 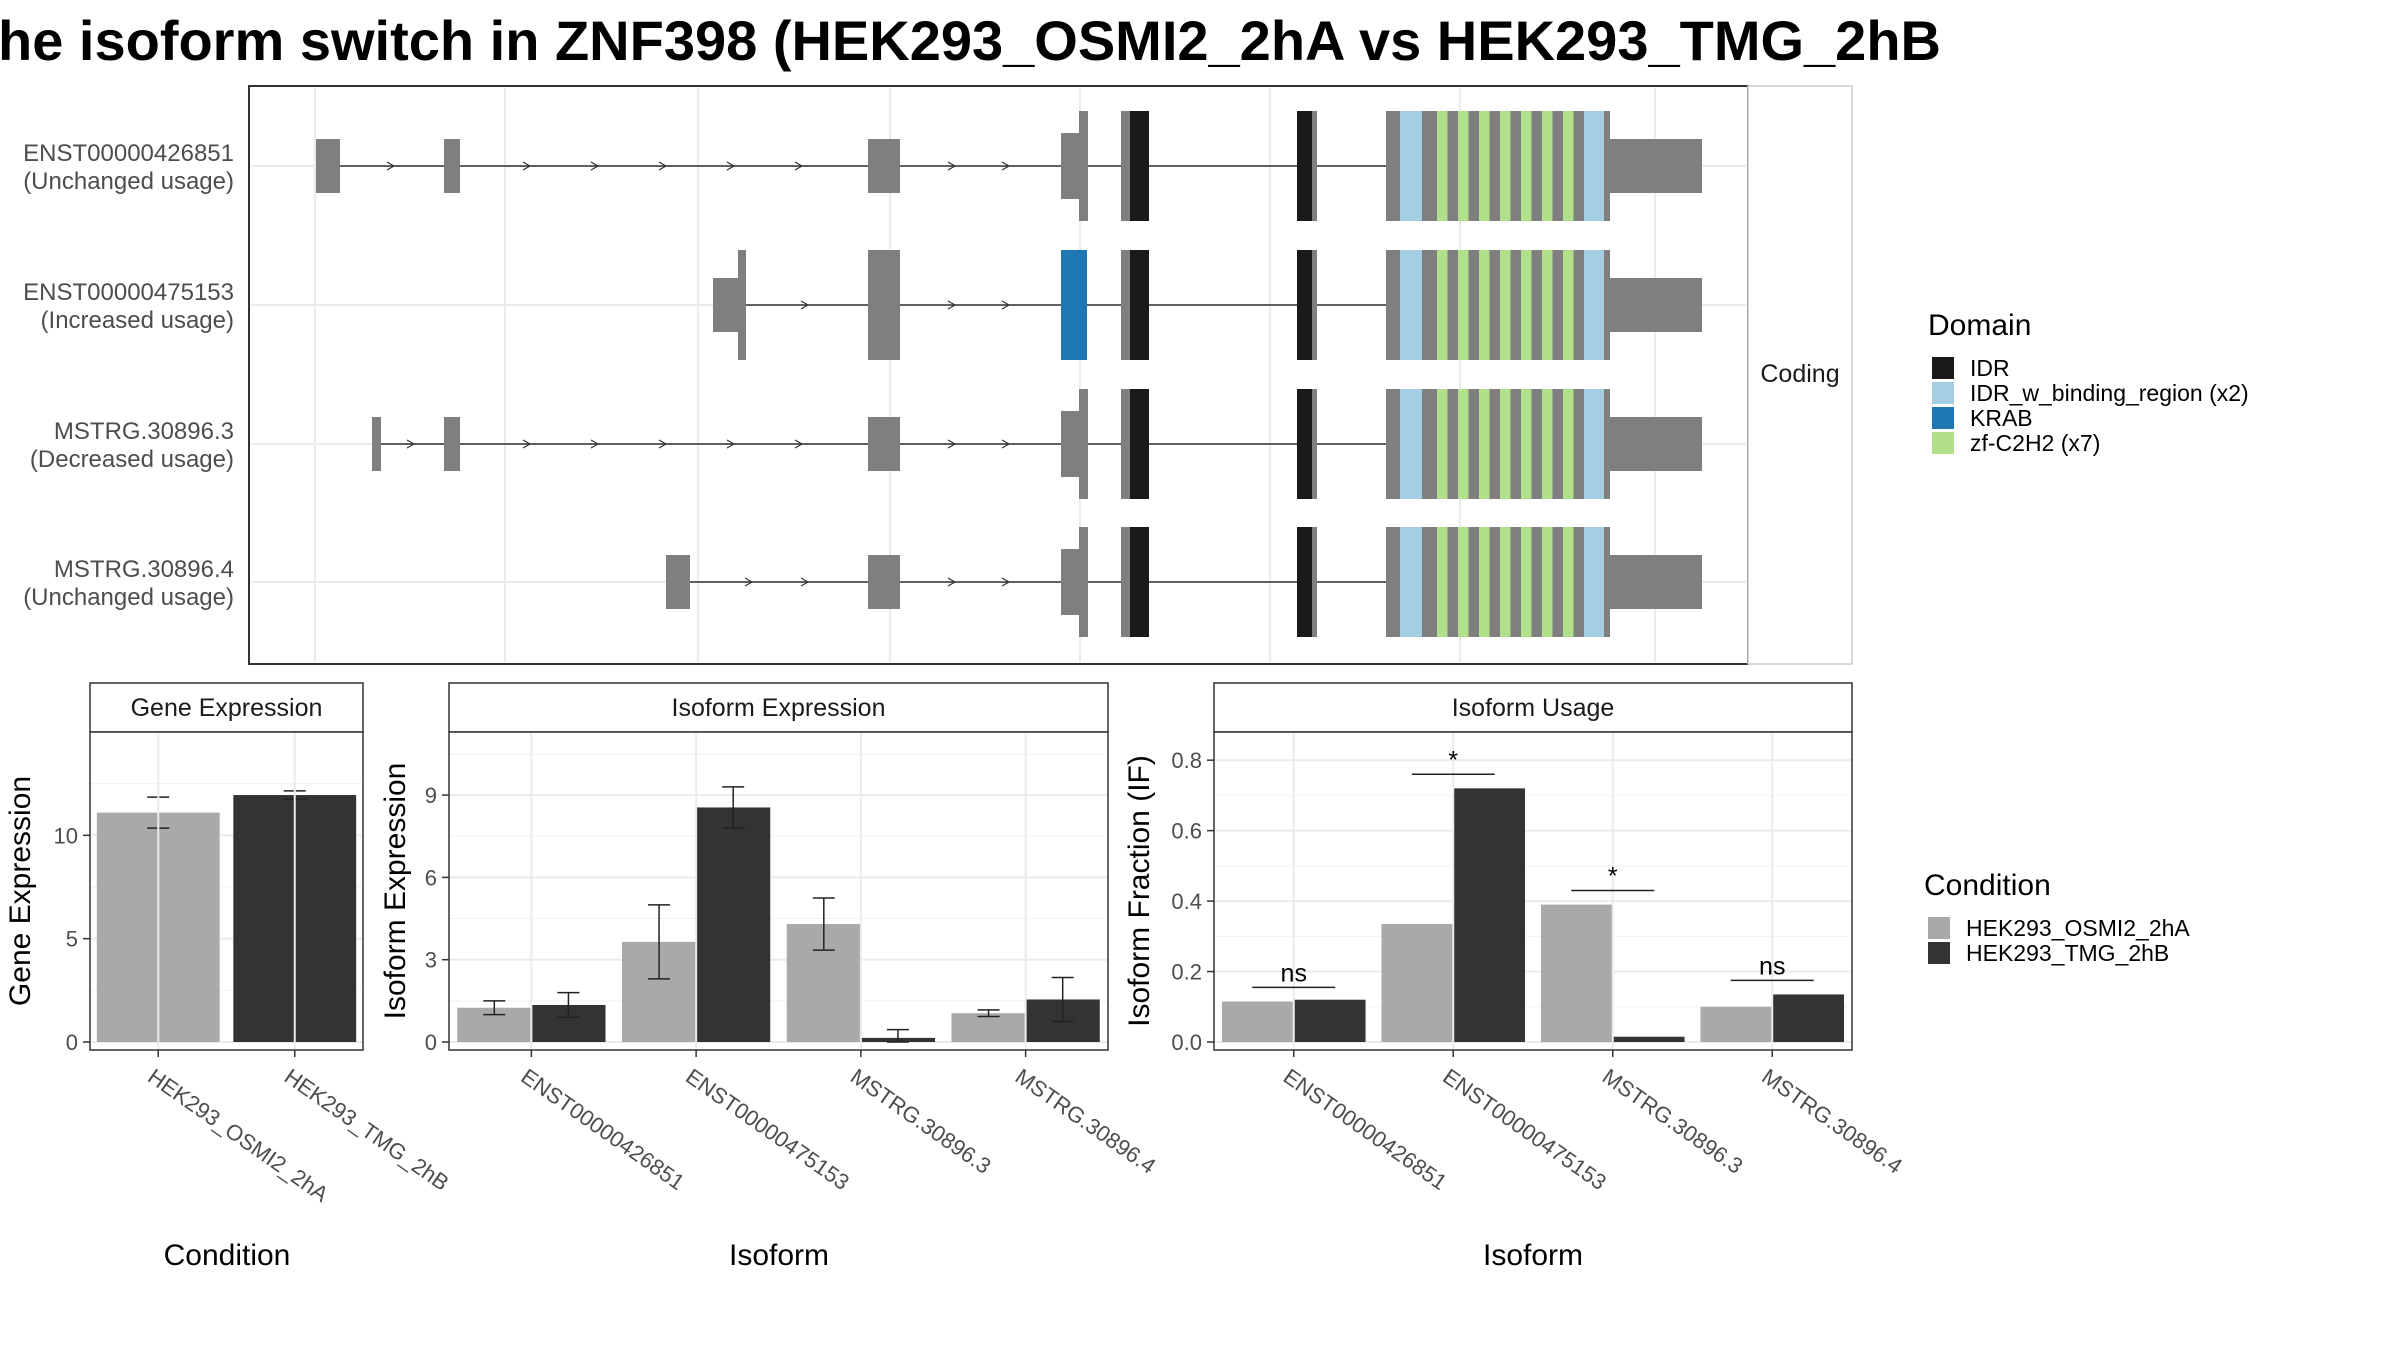 I want to click on track-MSTRG.30896.3, so click(x=1037, y=444).